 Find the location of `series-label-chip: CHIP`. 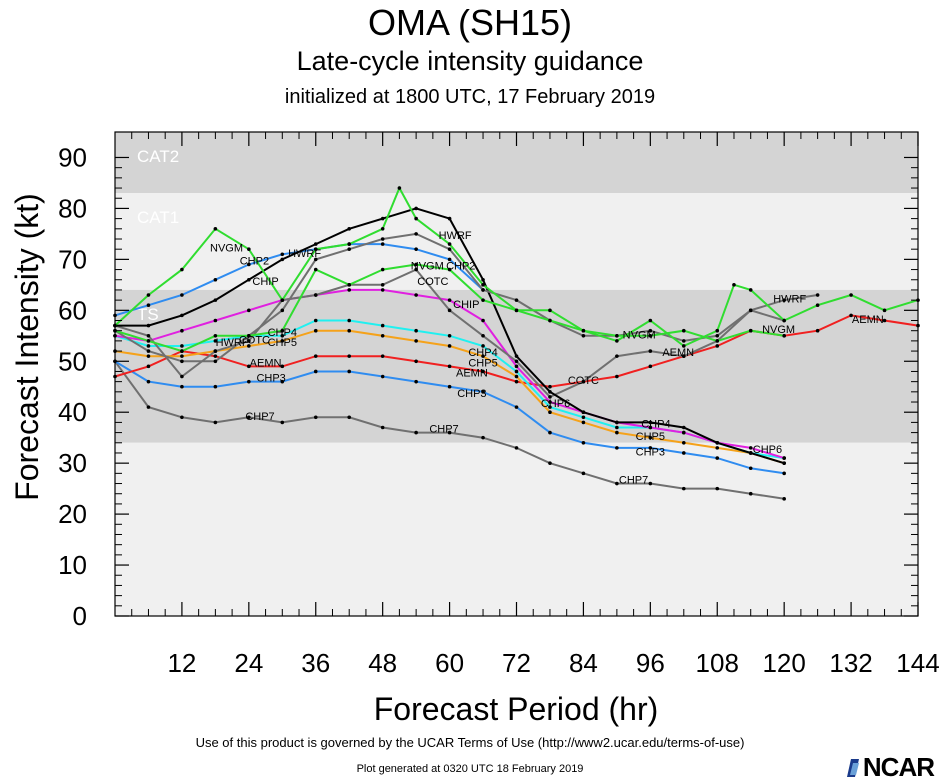

series-label-chip: CHIP is located at coordinates (466, 305).